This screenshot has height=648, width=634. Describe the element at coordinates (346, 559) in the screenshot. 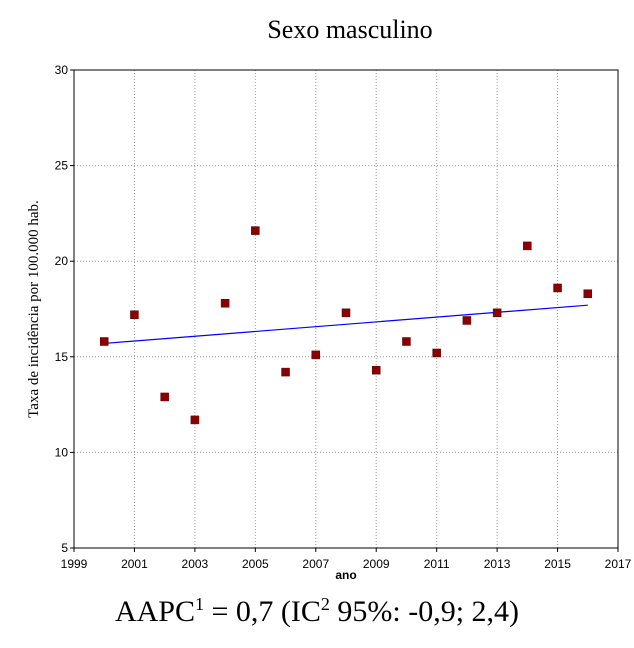

I see `x-axis-ticks: 1999 2001 2003 2005 2007 2009 2011 2013 2015 2017` at that location.